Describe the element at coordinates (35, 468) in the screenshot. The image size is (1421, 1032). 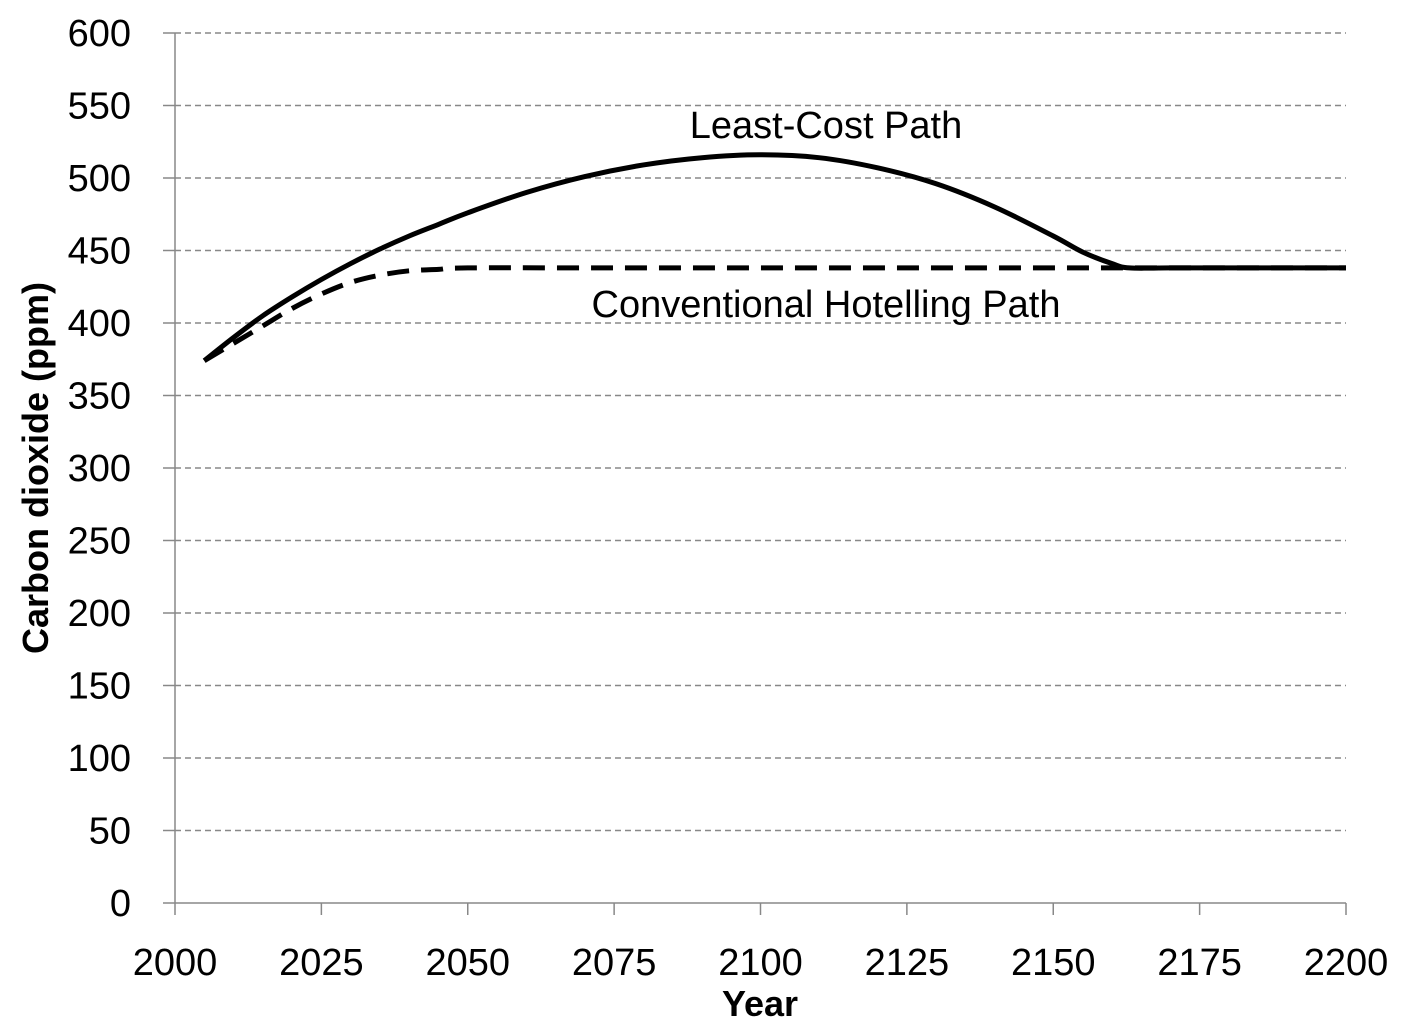
I see `y-axis-title: Carbon dioxide (ppm)` at that location.